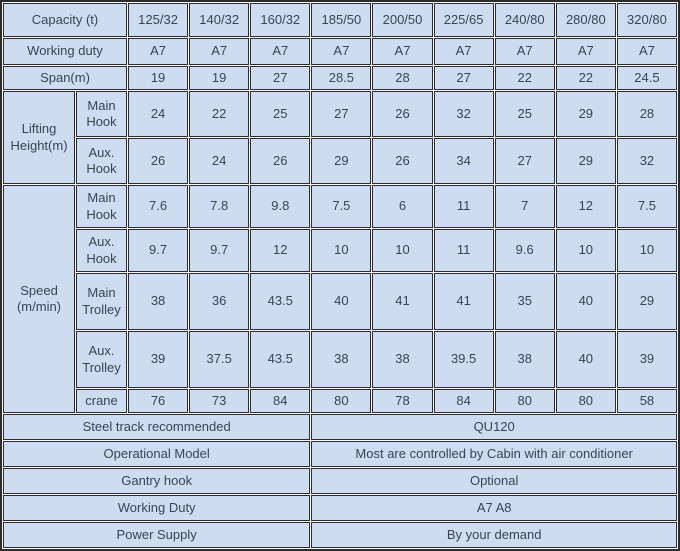  I want to click on speed-aux-trolley-value: 39.5, so click(463, 359).